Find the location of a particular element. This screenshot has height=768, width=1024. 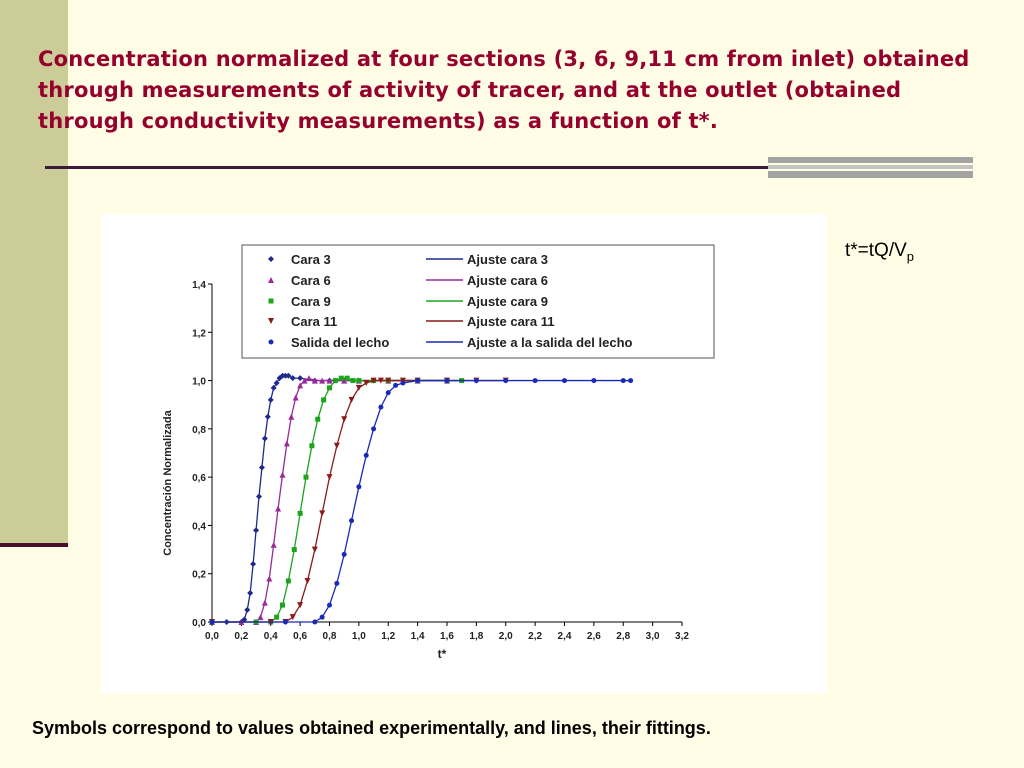

y-tick-label: 1,0 is located at coordinates (199, 382).